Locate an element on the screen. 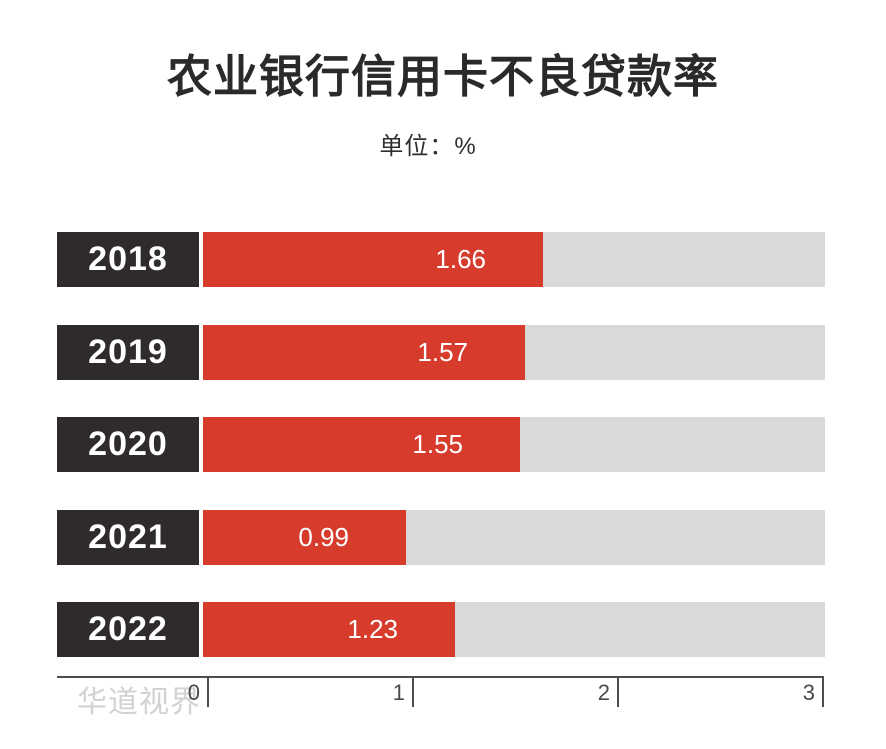 This screenshot has width=886, height=749. bar-value-label: 1.57 is located at coordinates (442, 351).